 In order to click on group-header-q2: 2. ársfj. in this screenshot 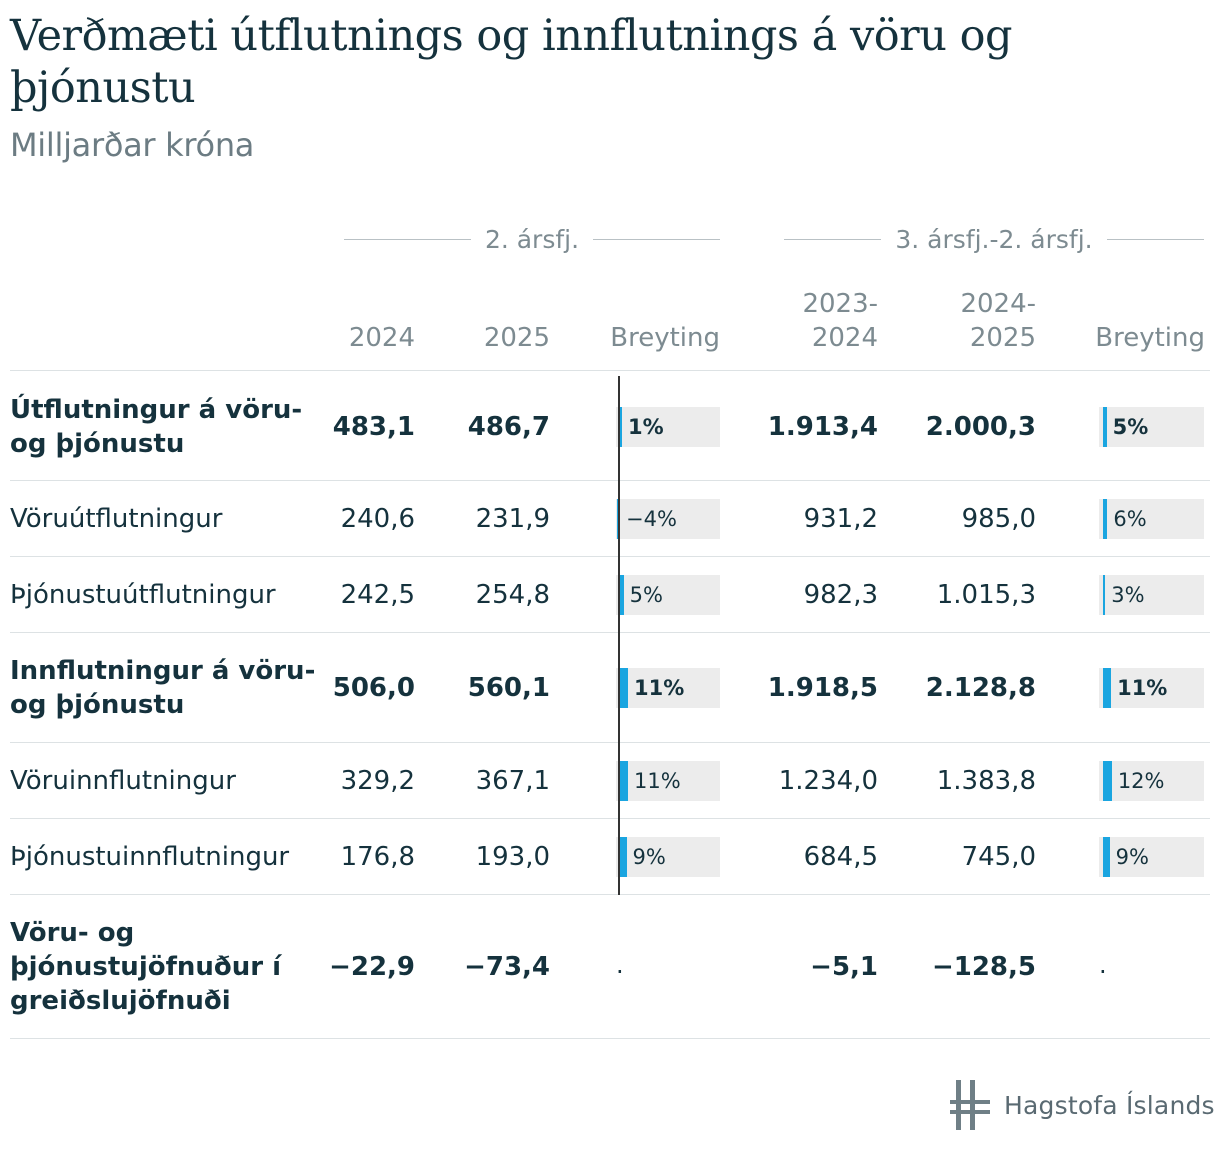, I will do `click(532, 239)`.